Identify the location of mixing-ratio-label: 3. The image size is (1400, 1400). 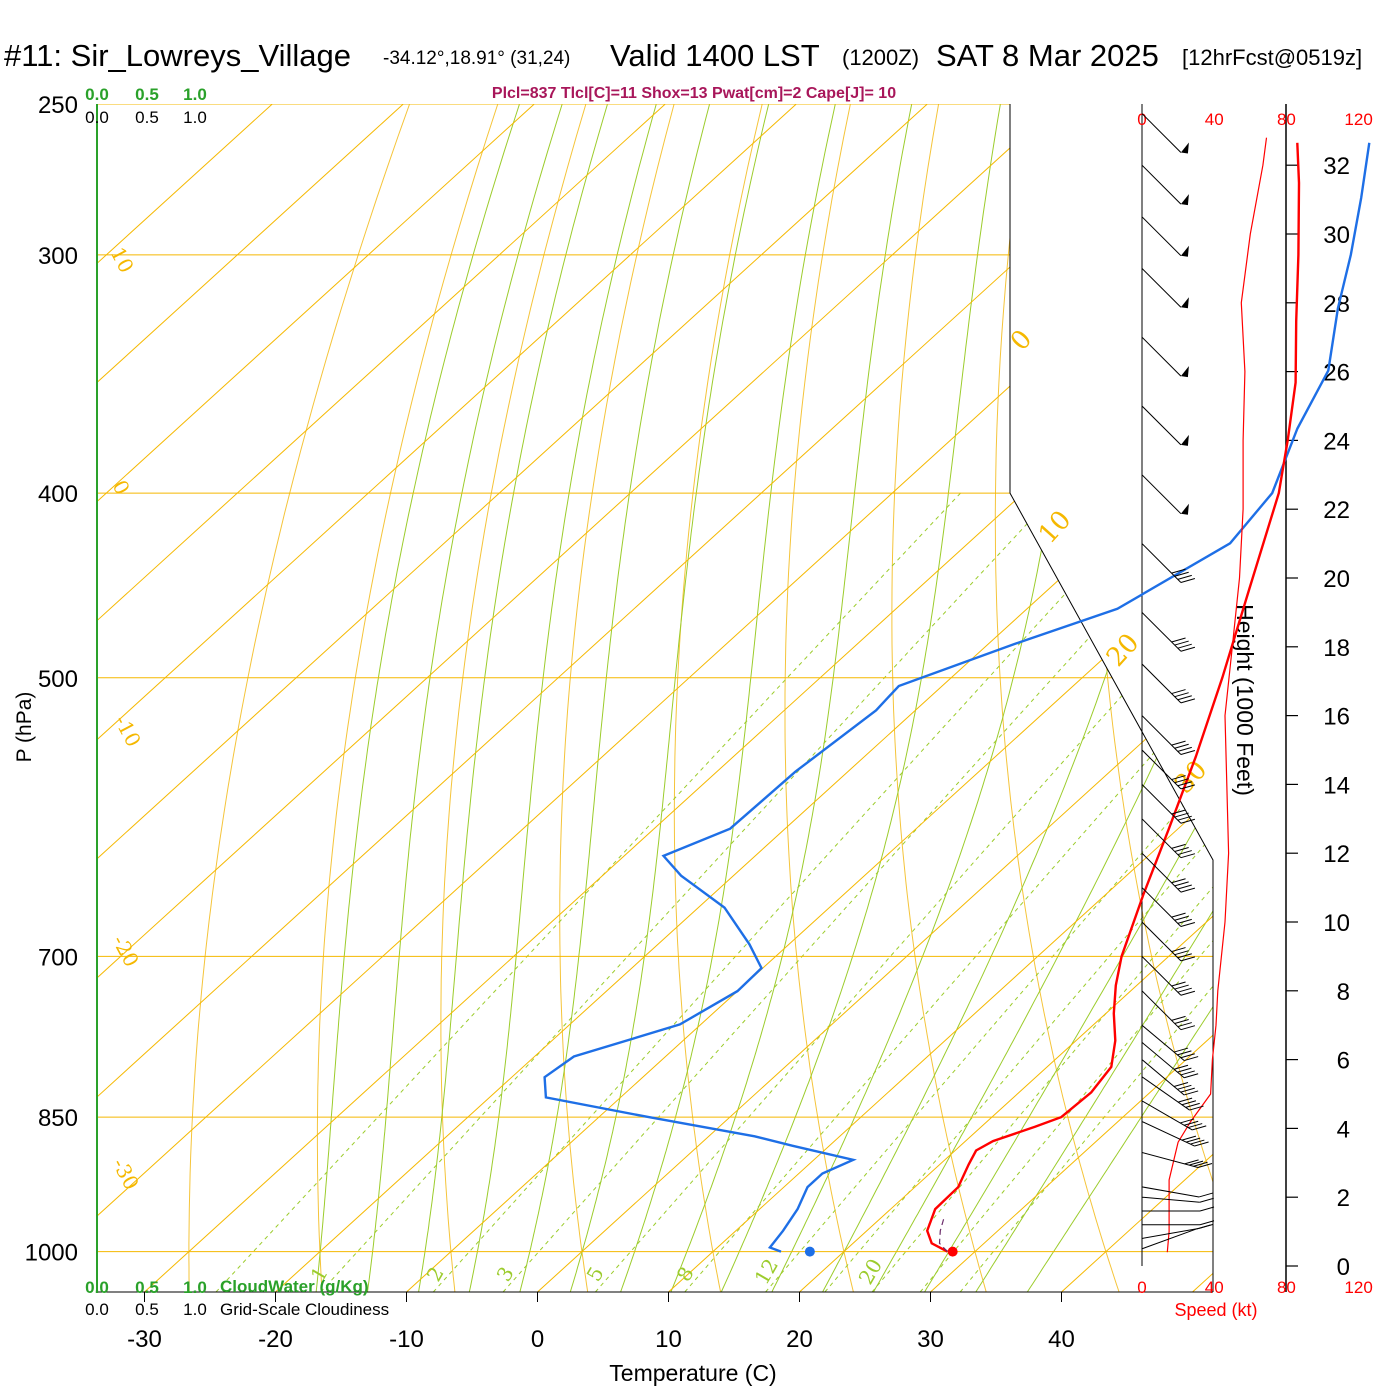
(505, 1273).